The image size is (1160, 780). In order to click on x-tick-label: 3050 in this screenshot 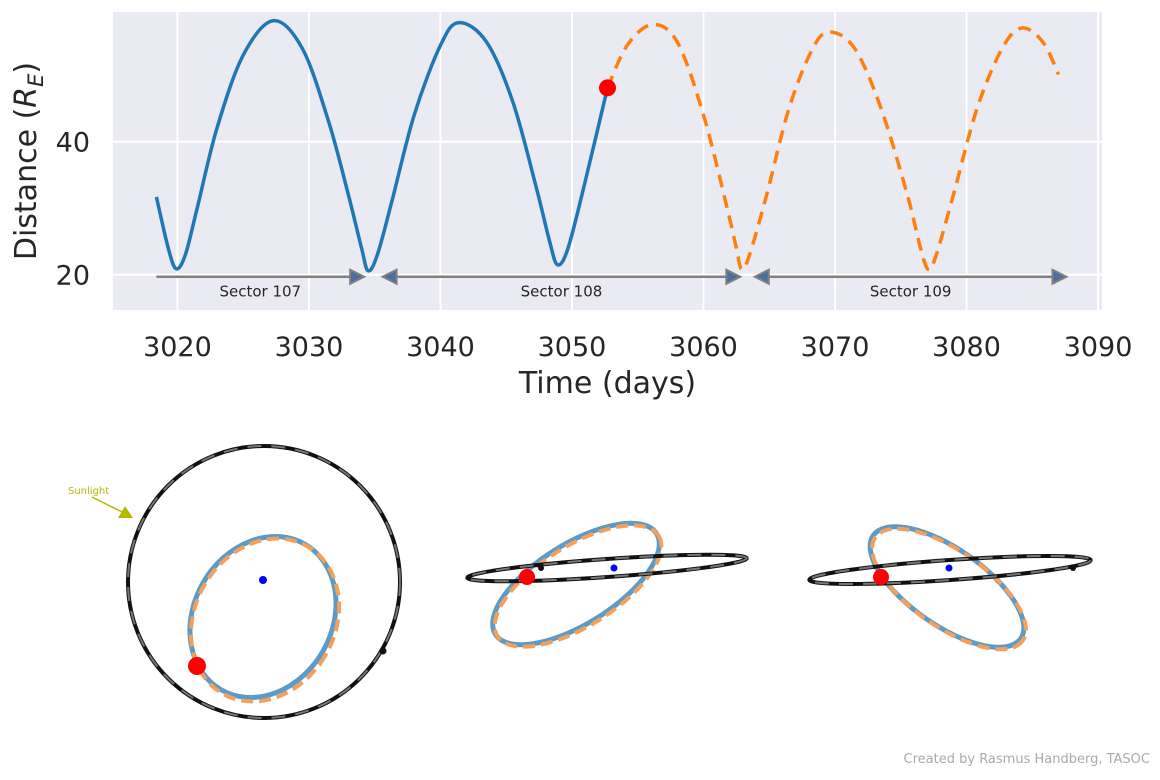, I will do `click(572, 347)`.